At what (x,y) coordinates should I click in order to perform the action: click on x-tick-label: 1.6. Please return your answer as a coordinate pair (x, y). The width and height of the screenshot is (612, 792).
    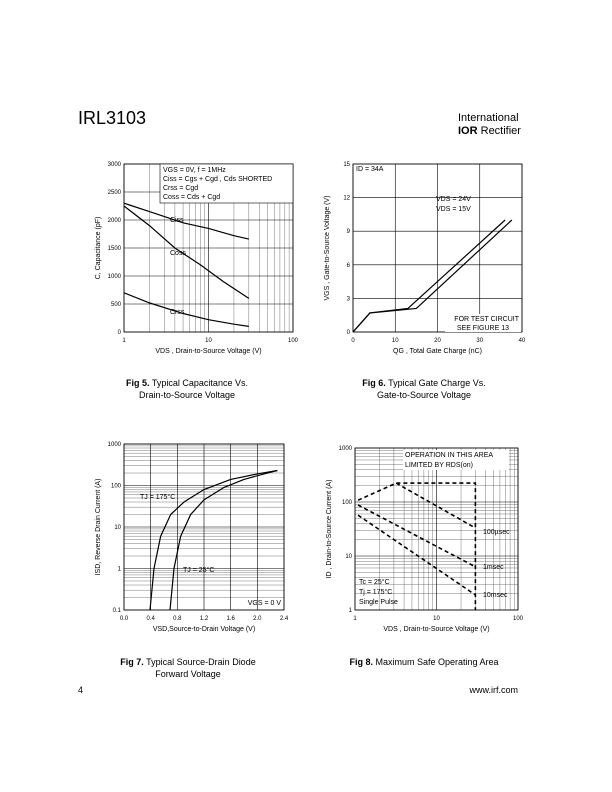
    Looking at the image, I should click on (230, 619).